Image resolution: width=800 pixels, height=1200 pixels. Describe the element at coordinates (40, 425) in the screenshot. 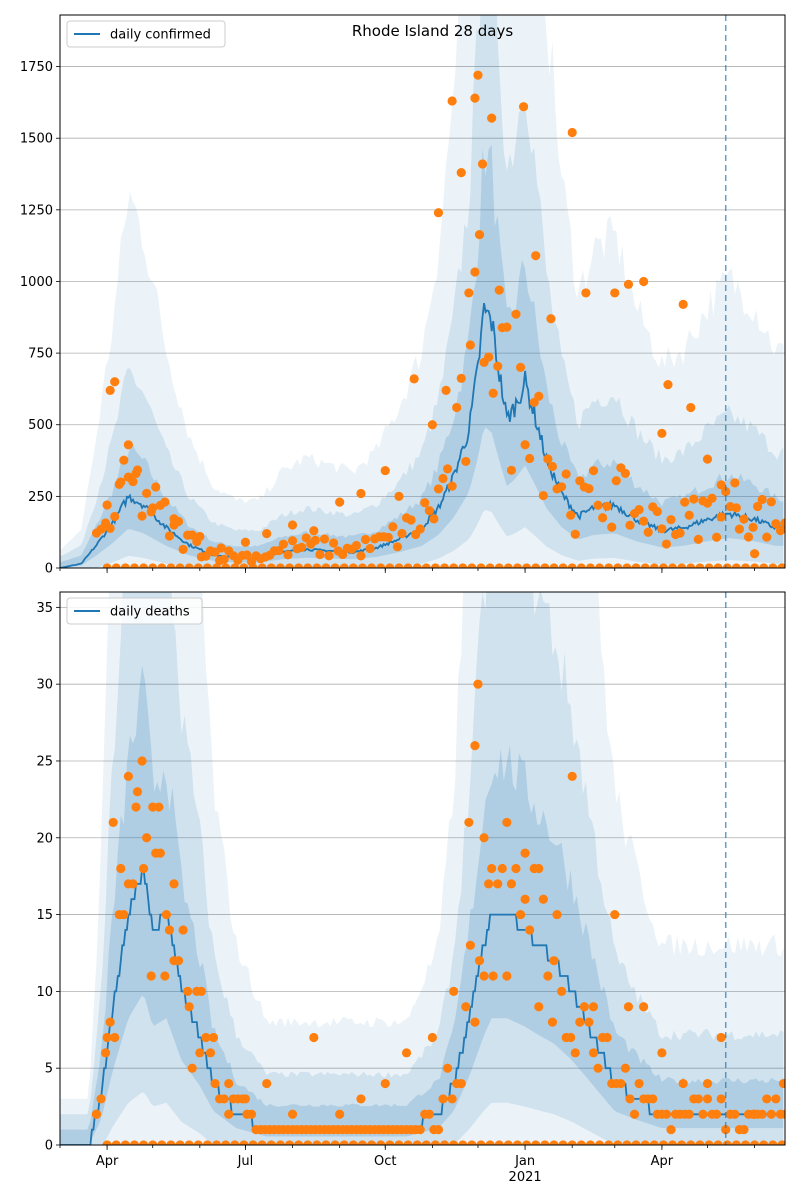

I see `y-tick-label: 500` at that location.